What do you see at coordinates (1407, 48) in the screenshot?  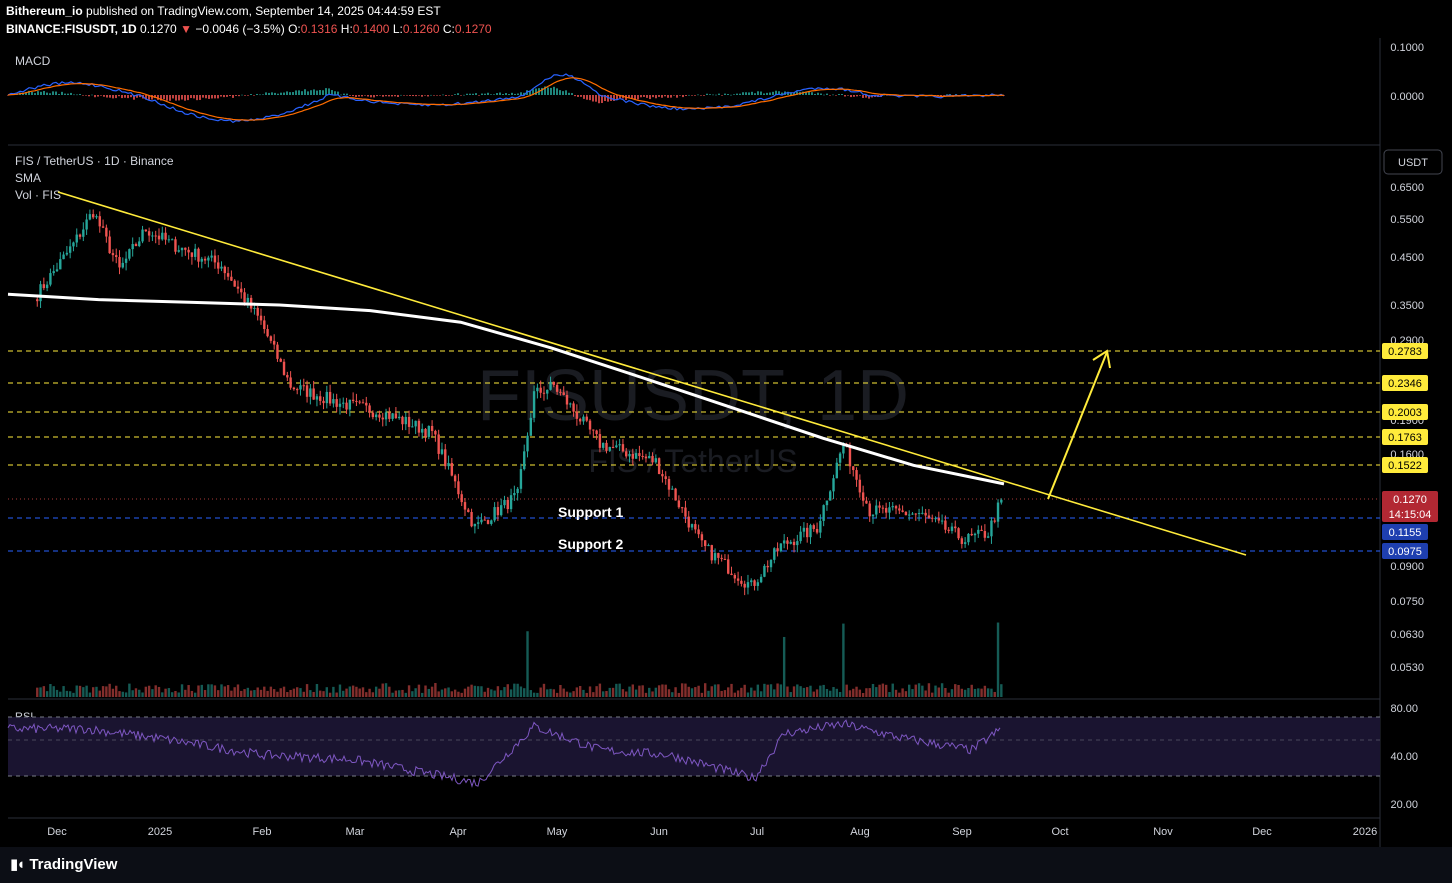 I see `macd-tick: 0.1000` at bounding box center [1407, 48].